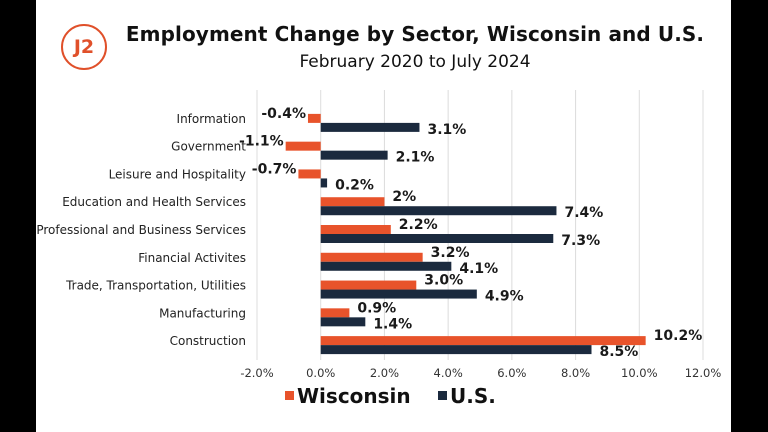 The image size is (768, 432). I want to click on data-label-wisconsin: -0.7%, so click(274, 169).